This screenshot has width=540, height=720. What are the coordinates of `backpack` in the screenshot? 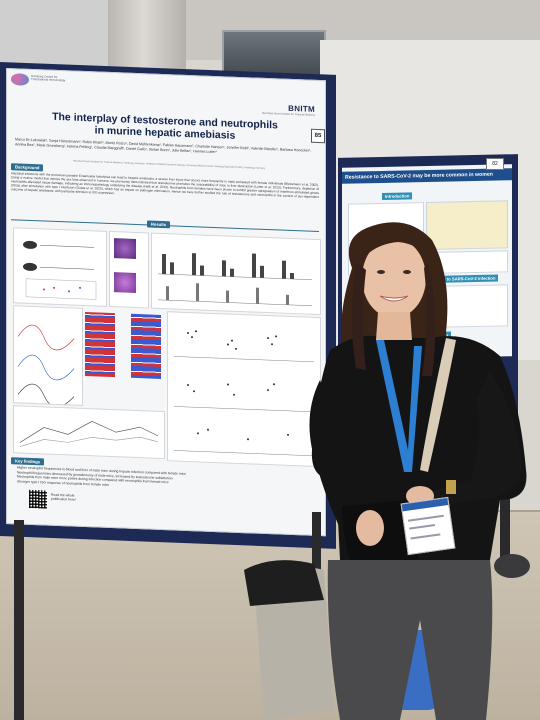 It's located at (289, 640).